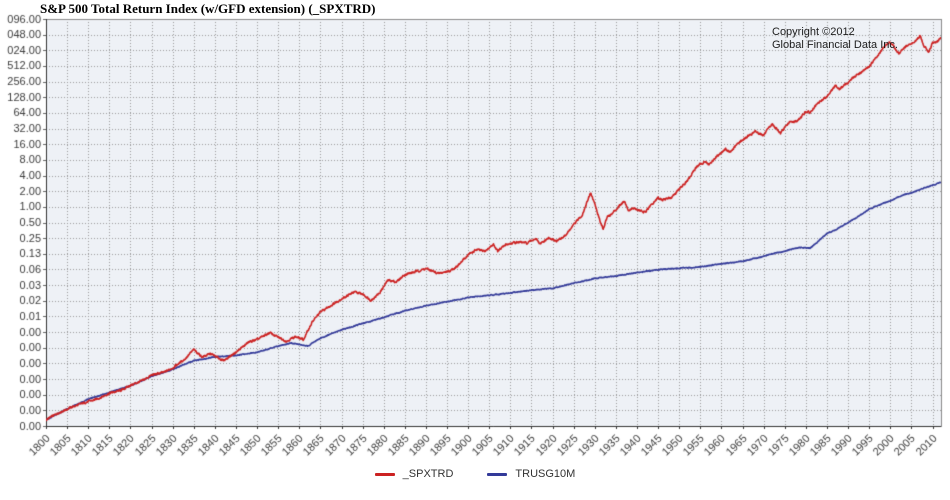 The height and width of the screenshot is (500, 950). Describe the element at coordinates (497, 474) in the screenshot. I see `series-line-swatch-blue` at that location.